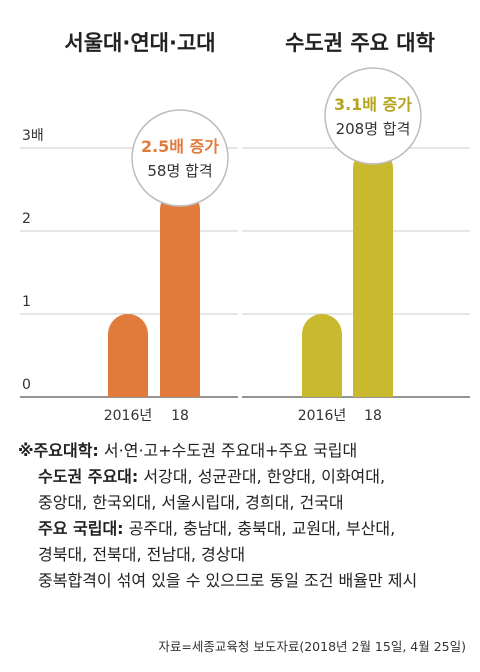 This screenshot has width=480, height=672. What do you see at coordinates (360, 43) in the screenshot?
I see `panel-title-1: 수도권 주요 대학` at bounding box center [360, 43].